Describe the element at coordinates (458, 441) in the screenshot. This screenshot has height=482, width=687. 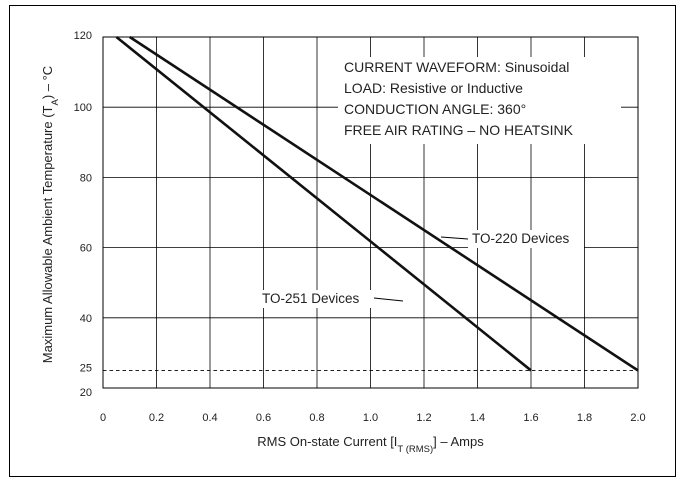
I see `x-axis-label-tail: ] – Amps` at that location.